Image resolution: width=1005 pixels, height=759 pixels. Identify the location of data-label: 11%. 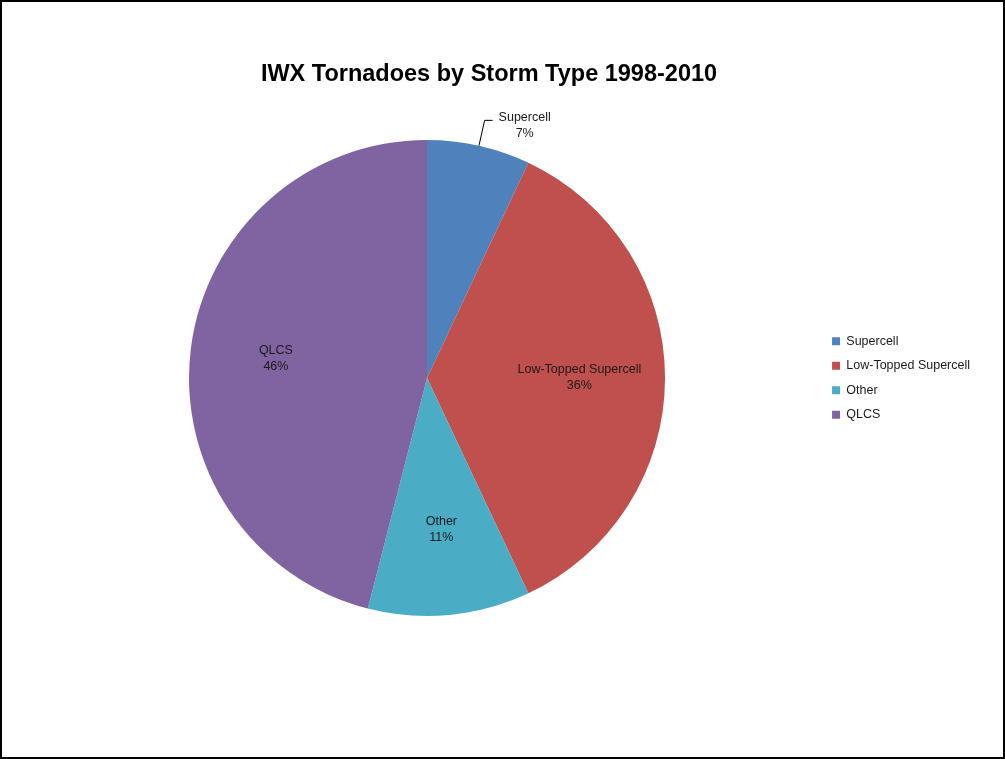
(441, 537).